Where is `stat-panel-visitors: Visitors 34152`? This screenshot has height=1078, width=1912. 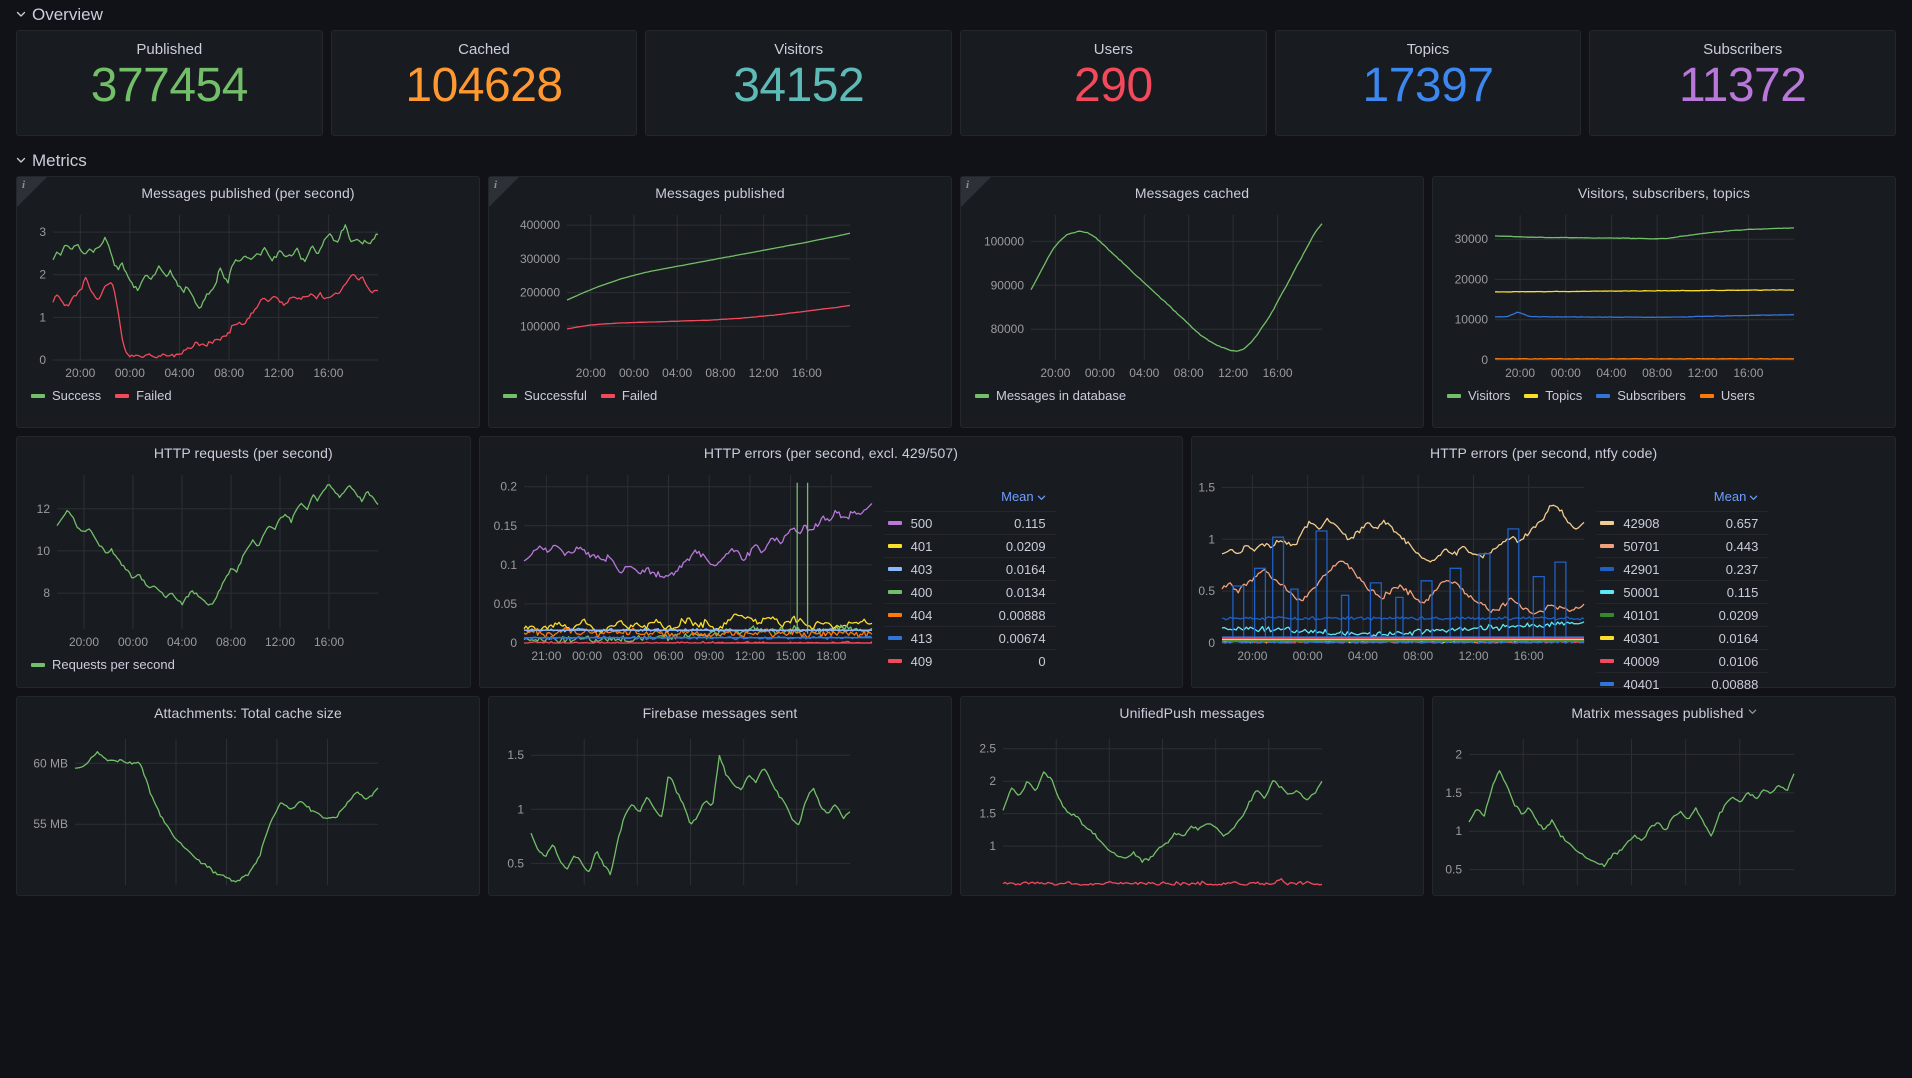 stat-panel-visitors: Visitors 34152 is located at coordinates (799, 83).